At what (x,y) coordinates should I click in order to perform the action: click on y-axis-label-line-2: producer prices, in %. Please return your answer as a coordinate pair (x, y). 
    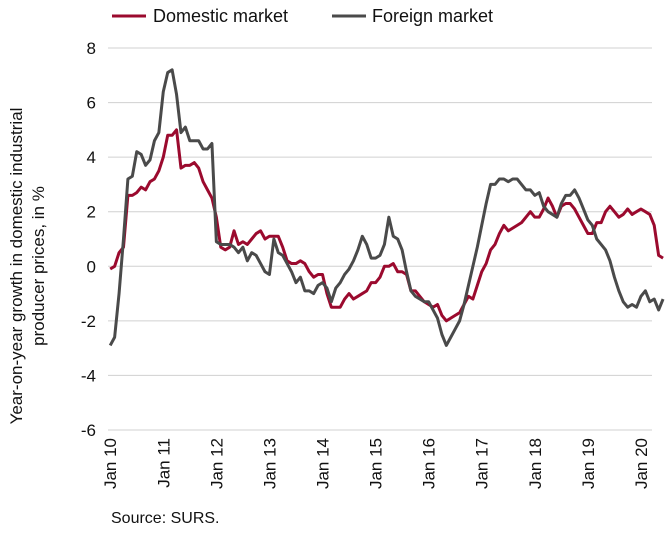
    Looking at the image, I should click on (38, 266).